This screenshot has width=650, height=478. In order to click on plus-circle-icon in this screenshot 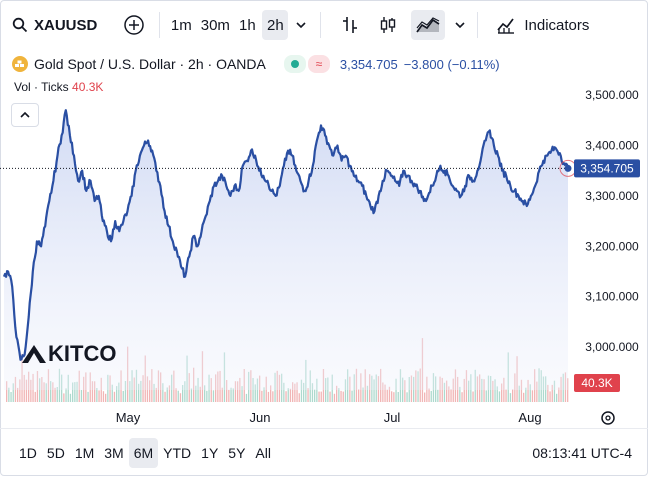, I will do `click(134, 25)`.